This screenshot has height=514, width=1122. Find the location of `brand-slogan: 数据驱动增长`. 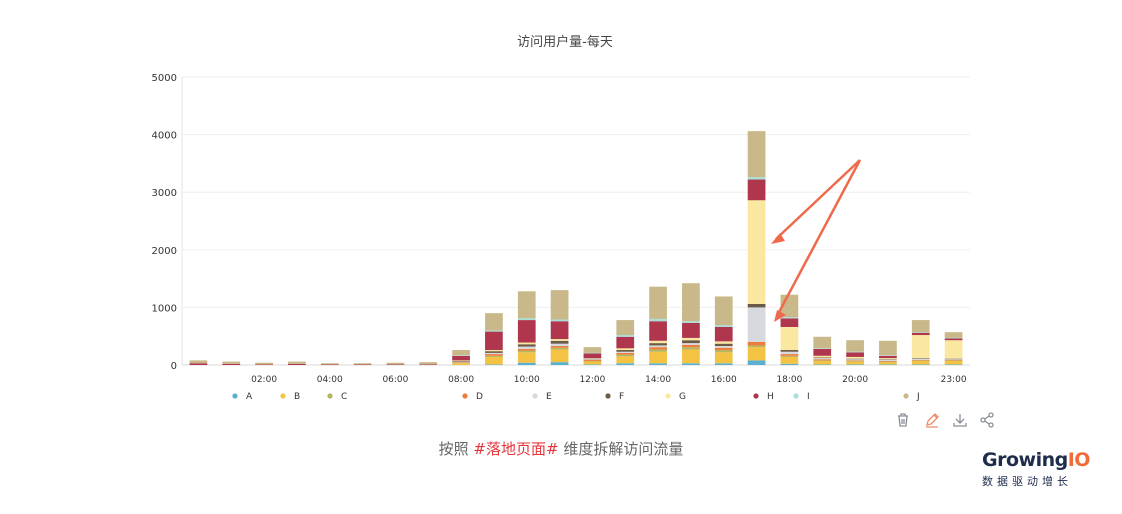

brand-slogan: 数据驱动增长 is located at coordinates (1027, 481).